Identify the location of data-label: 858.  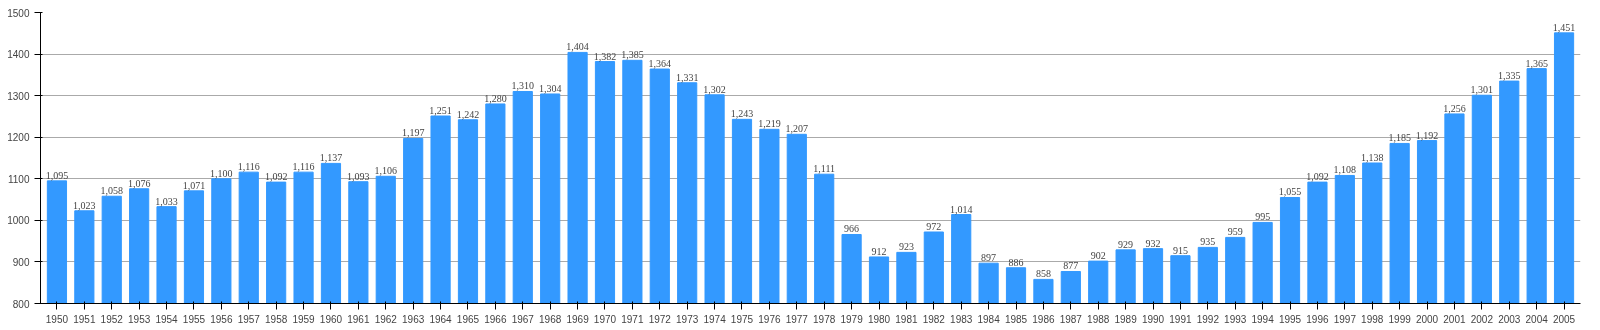
(1043, 274).